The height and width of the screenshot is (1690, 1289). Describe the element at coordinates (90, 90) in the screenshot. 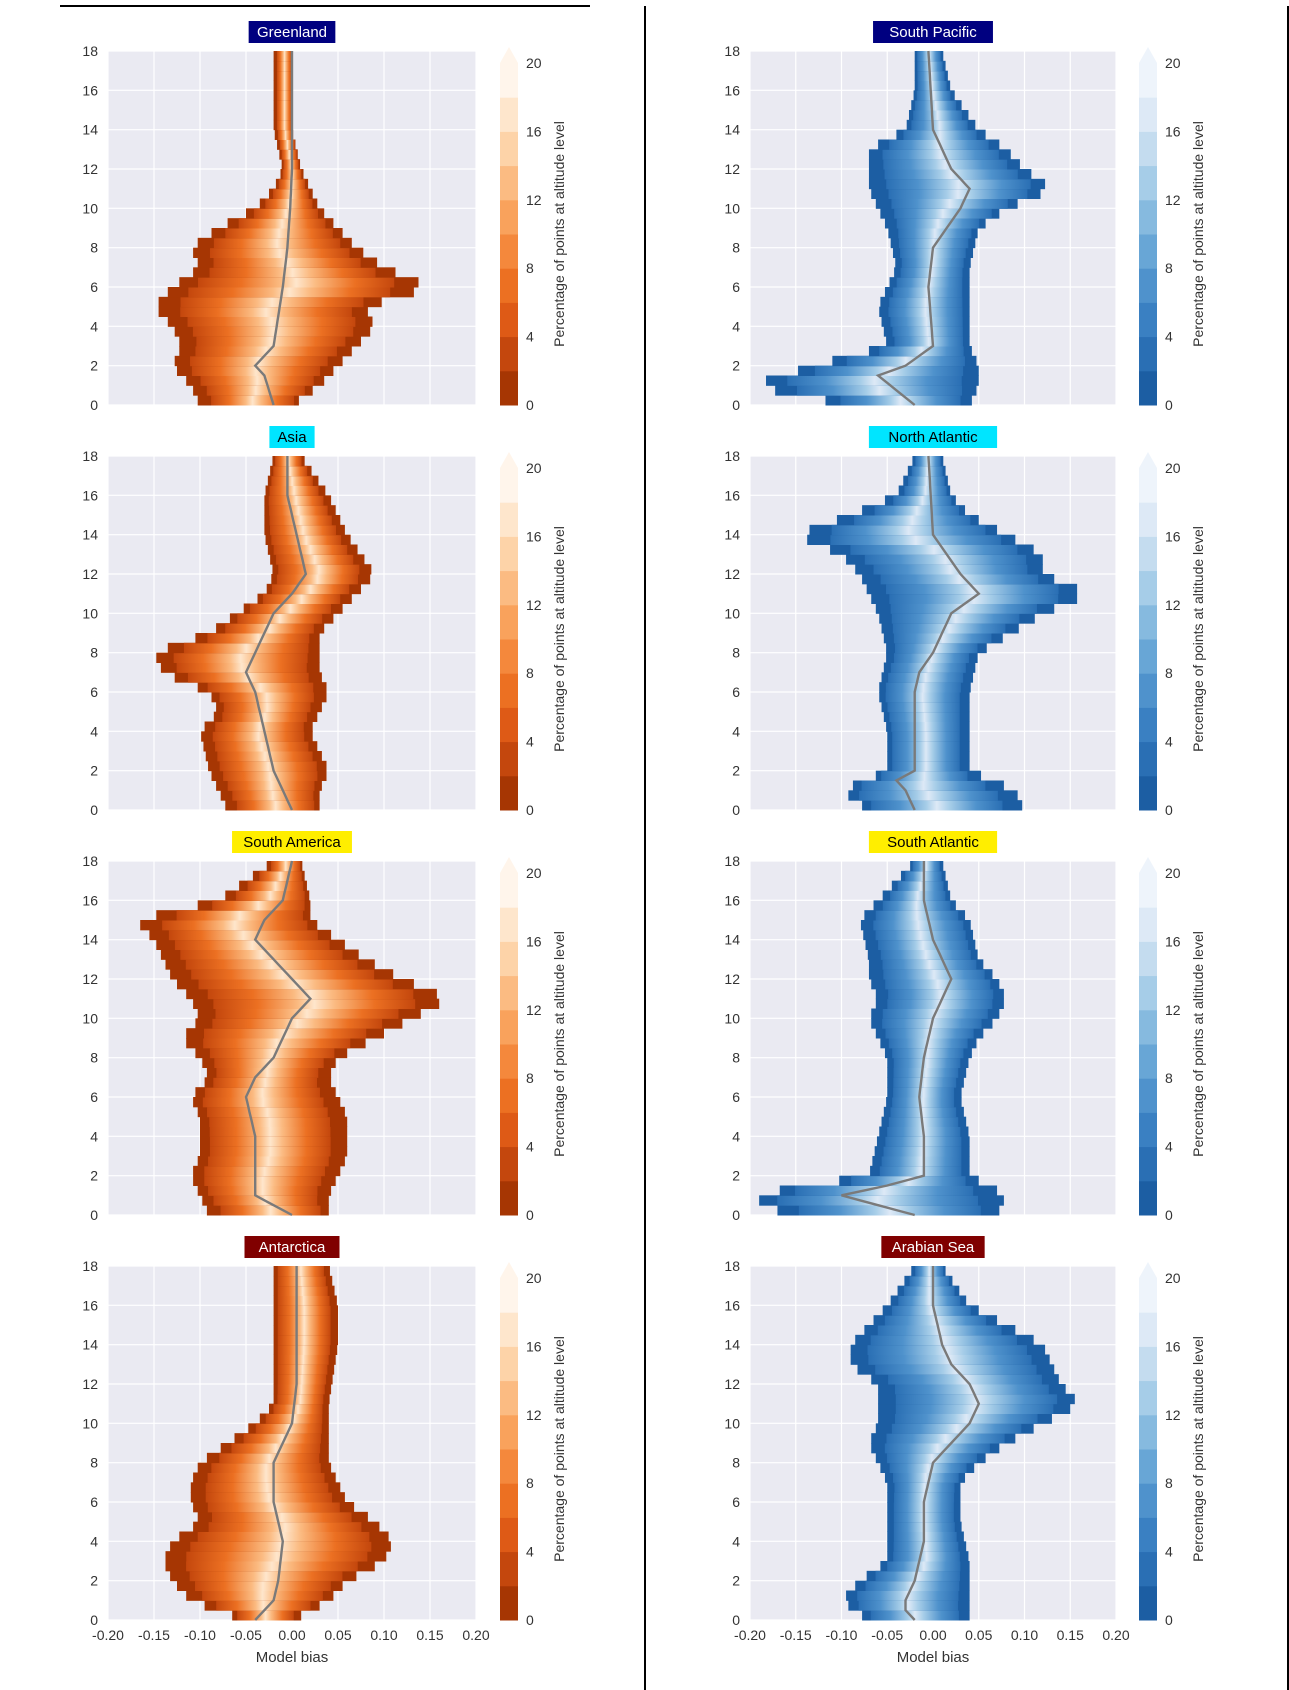

I see `y-tick-label: 16` at that location.